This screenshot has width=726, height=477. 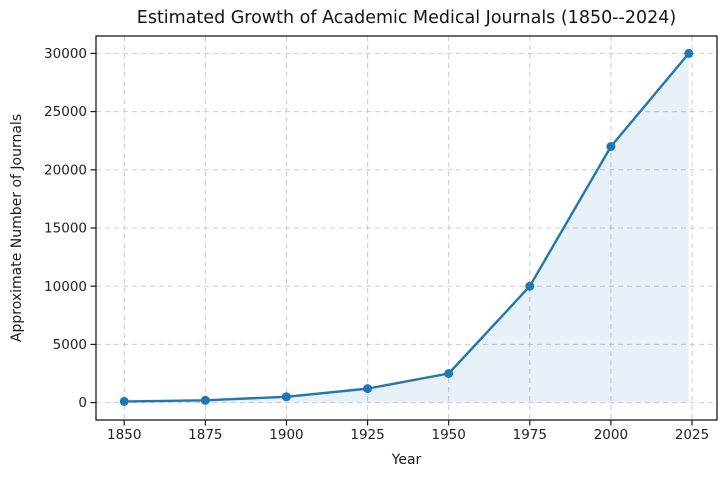 I want to click on x-tick-label: 2025, so click(x=692, y=435).